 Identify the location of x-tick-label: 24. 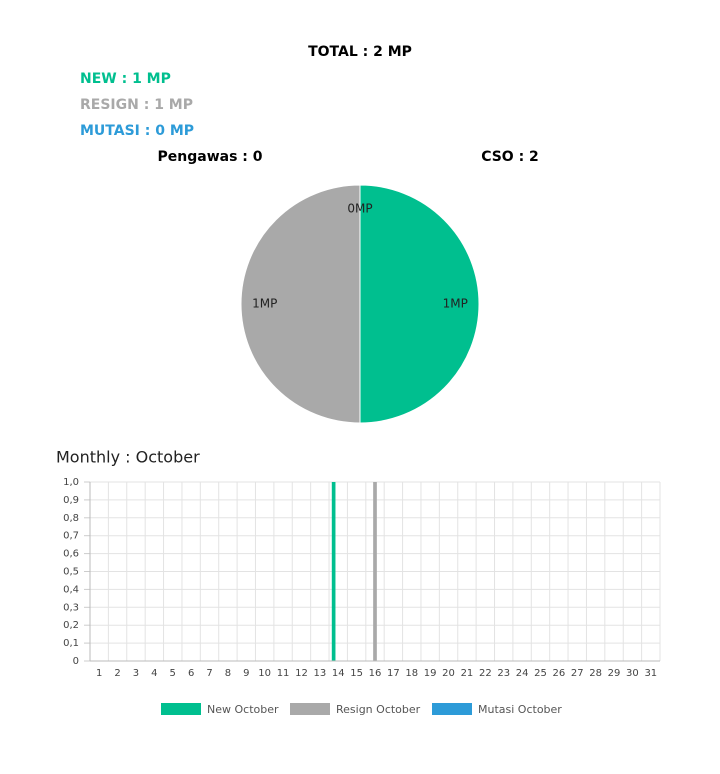
(522, 673).